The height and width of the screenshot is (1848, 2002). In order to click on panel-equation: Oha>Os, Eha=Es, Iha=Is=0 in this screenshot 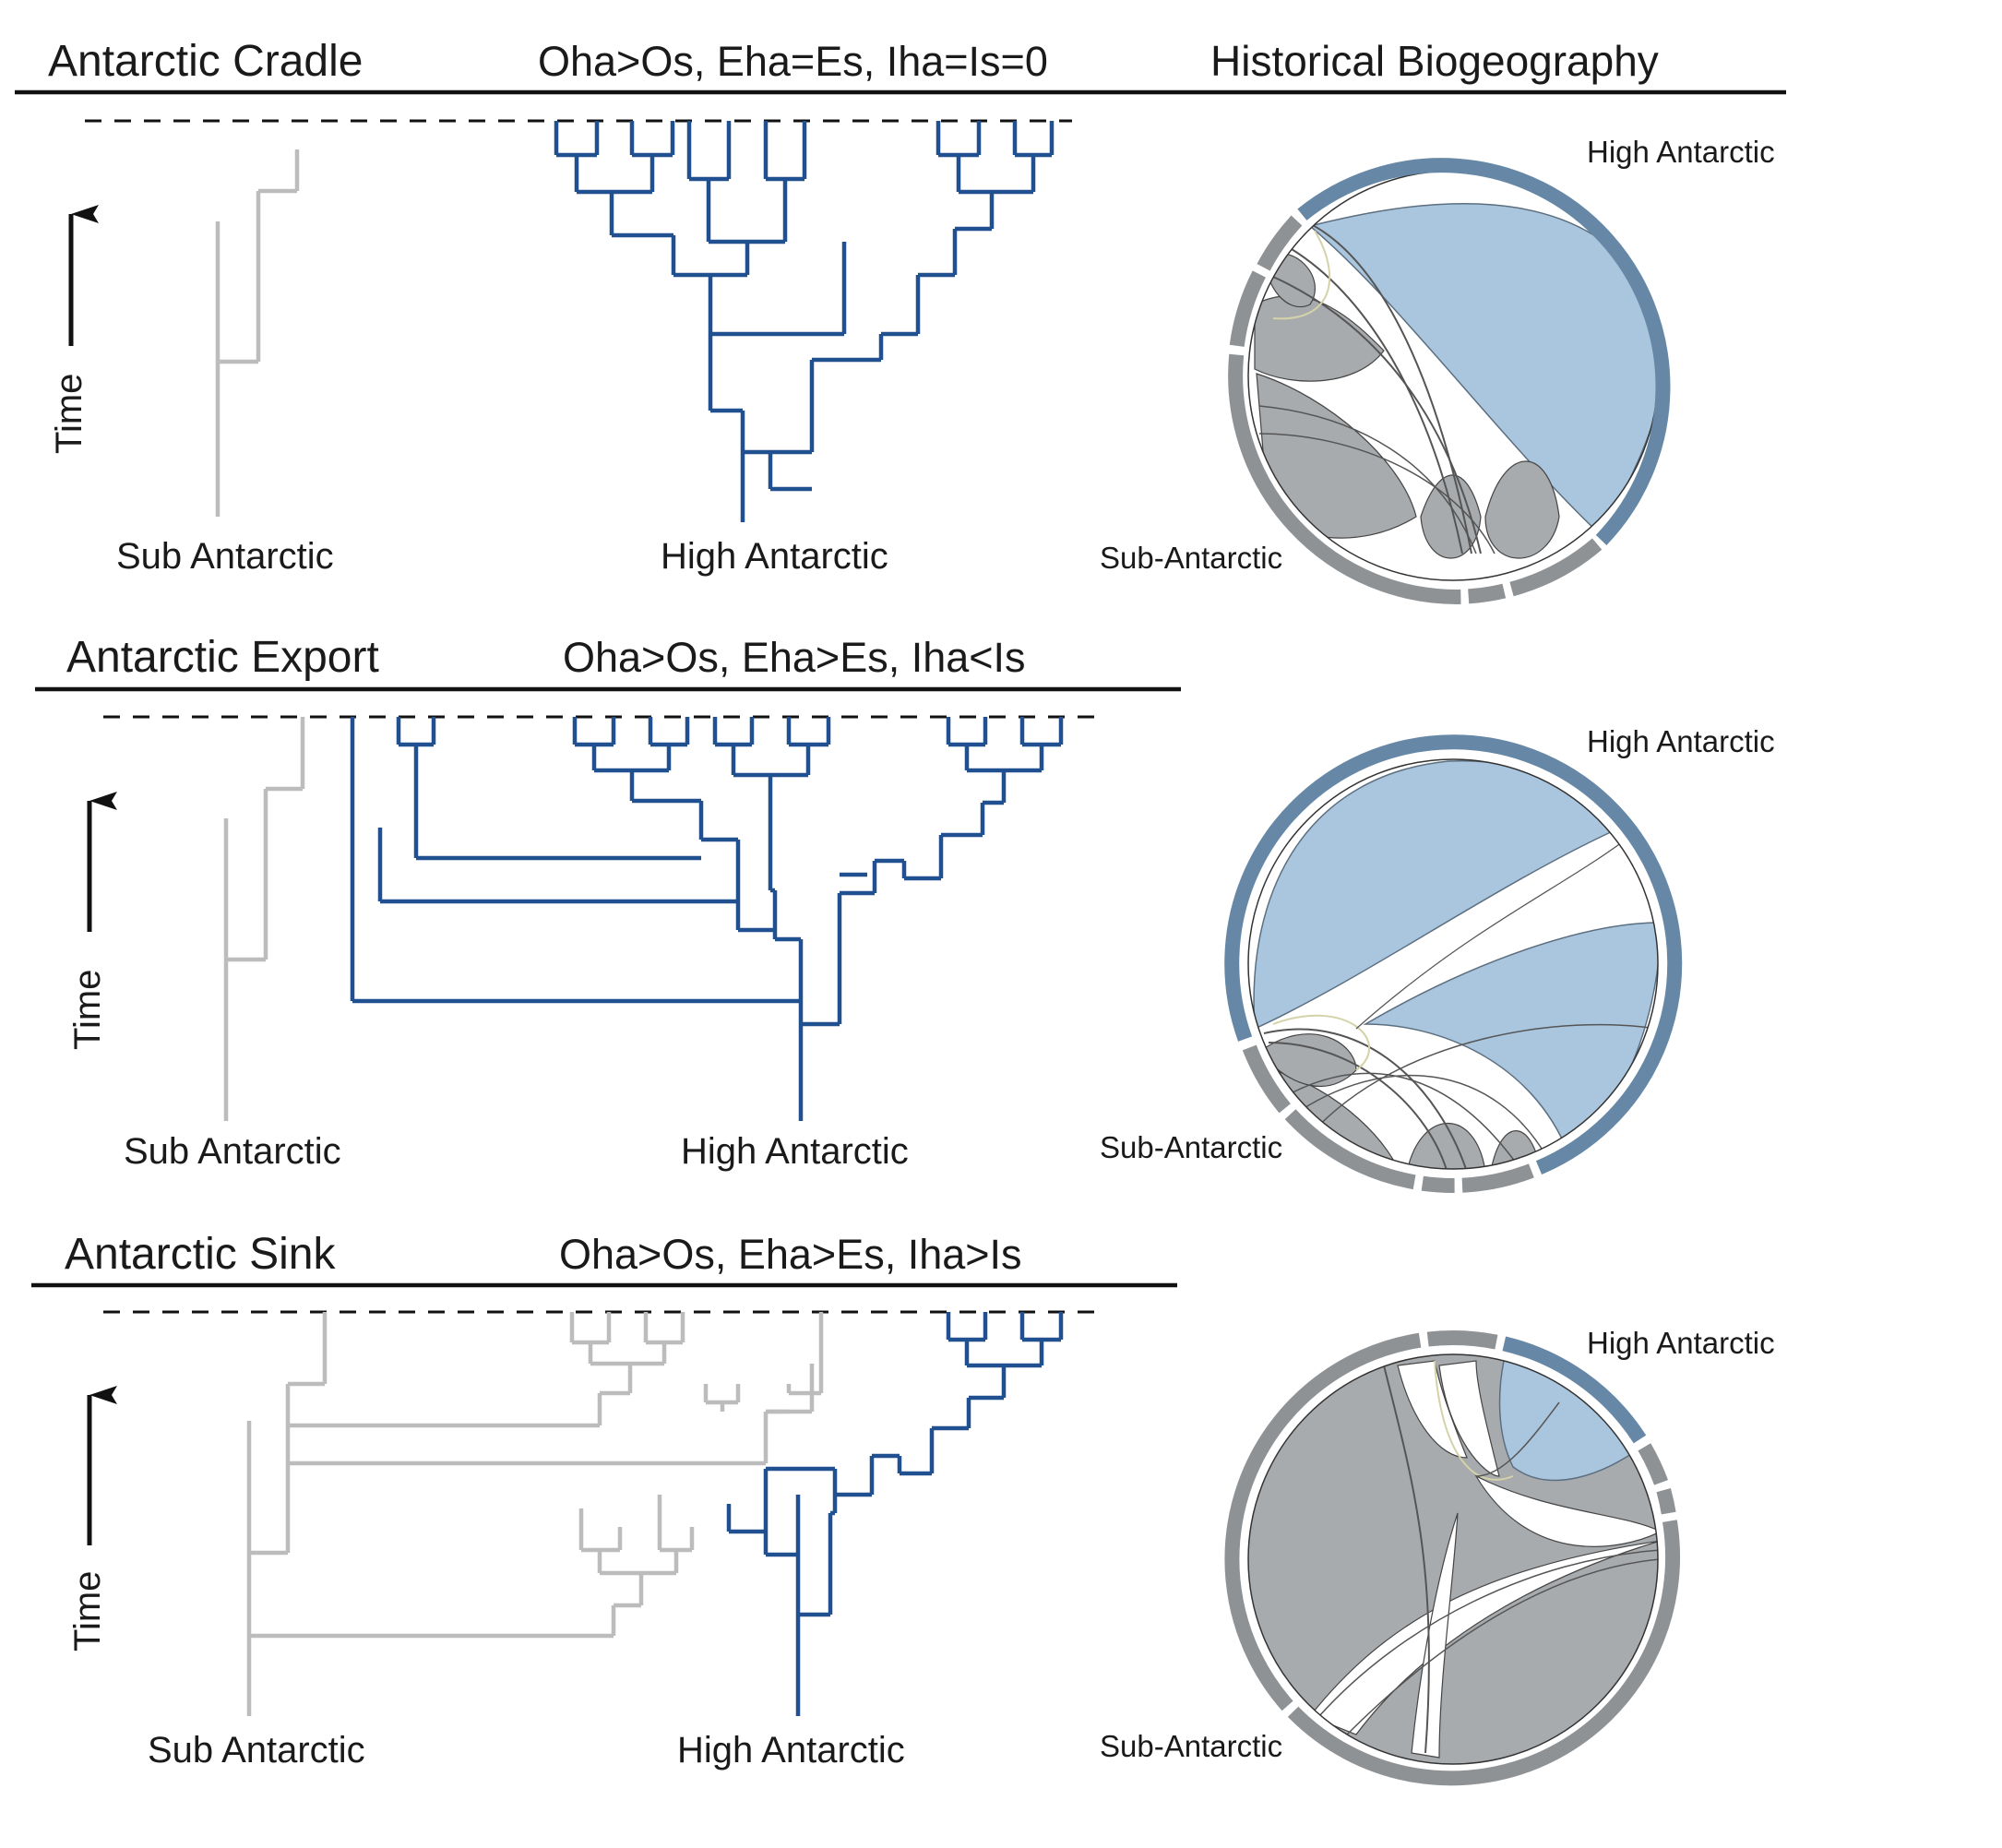, I will do `click(793, 61)`.